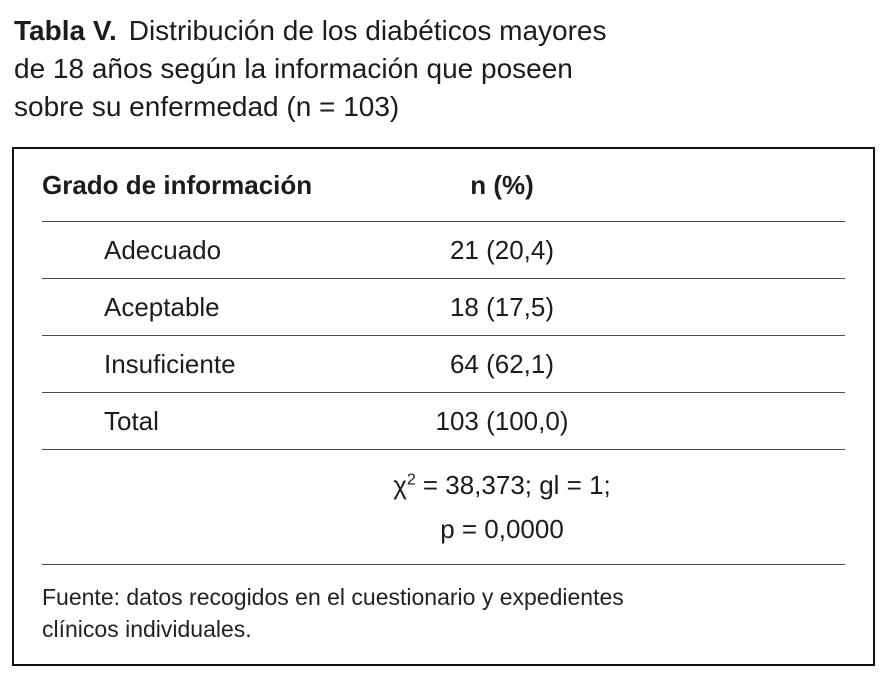 This screenshot has height=690, width=887. I want to click on chi-square-stats: χ2 = 38,373; gl = 1; p = 0,0000, so click(502, 507).